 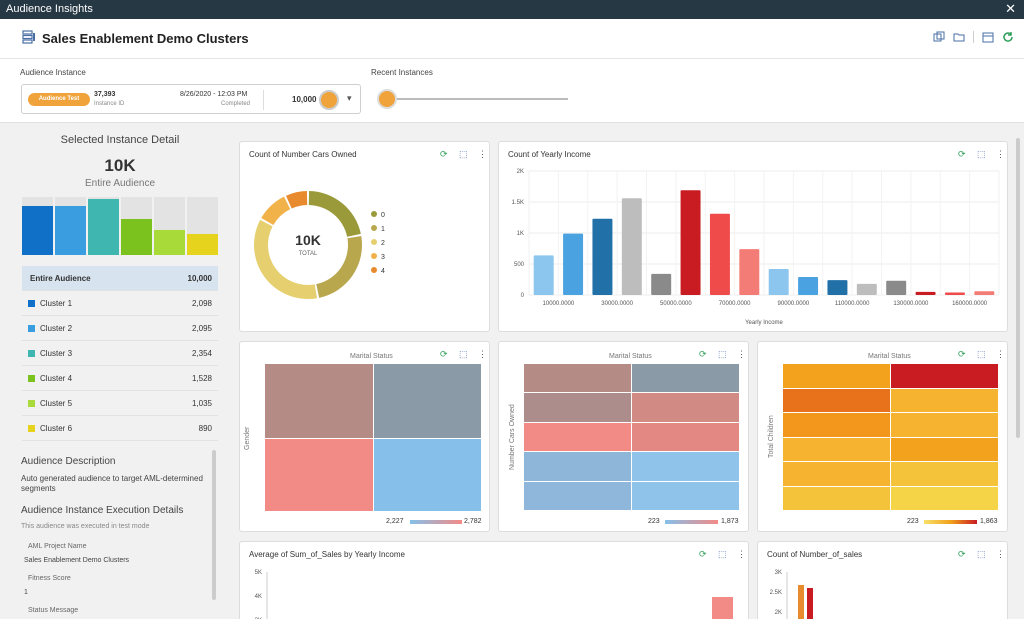 What do you see at coordinates (120, 303) in the screenshot?
I see `cluster-row: Cluster 1 2,098` at bounding box center [120, 303].